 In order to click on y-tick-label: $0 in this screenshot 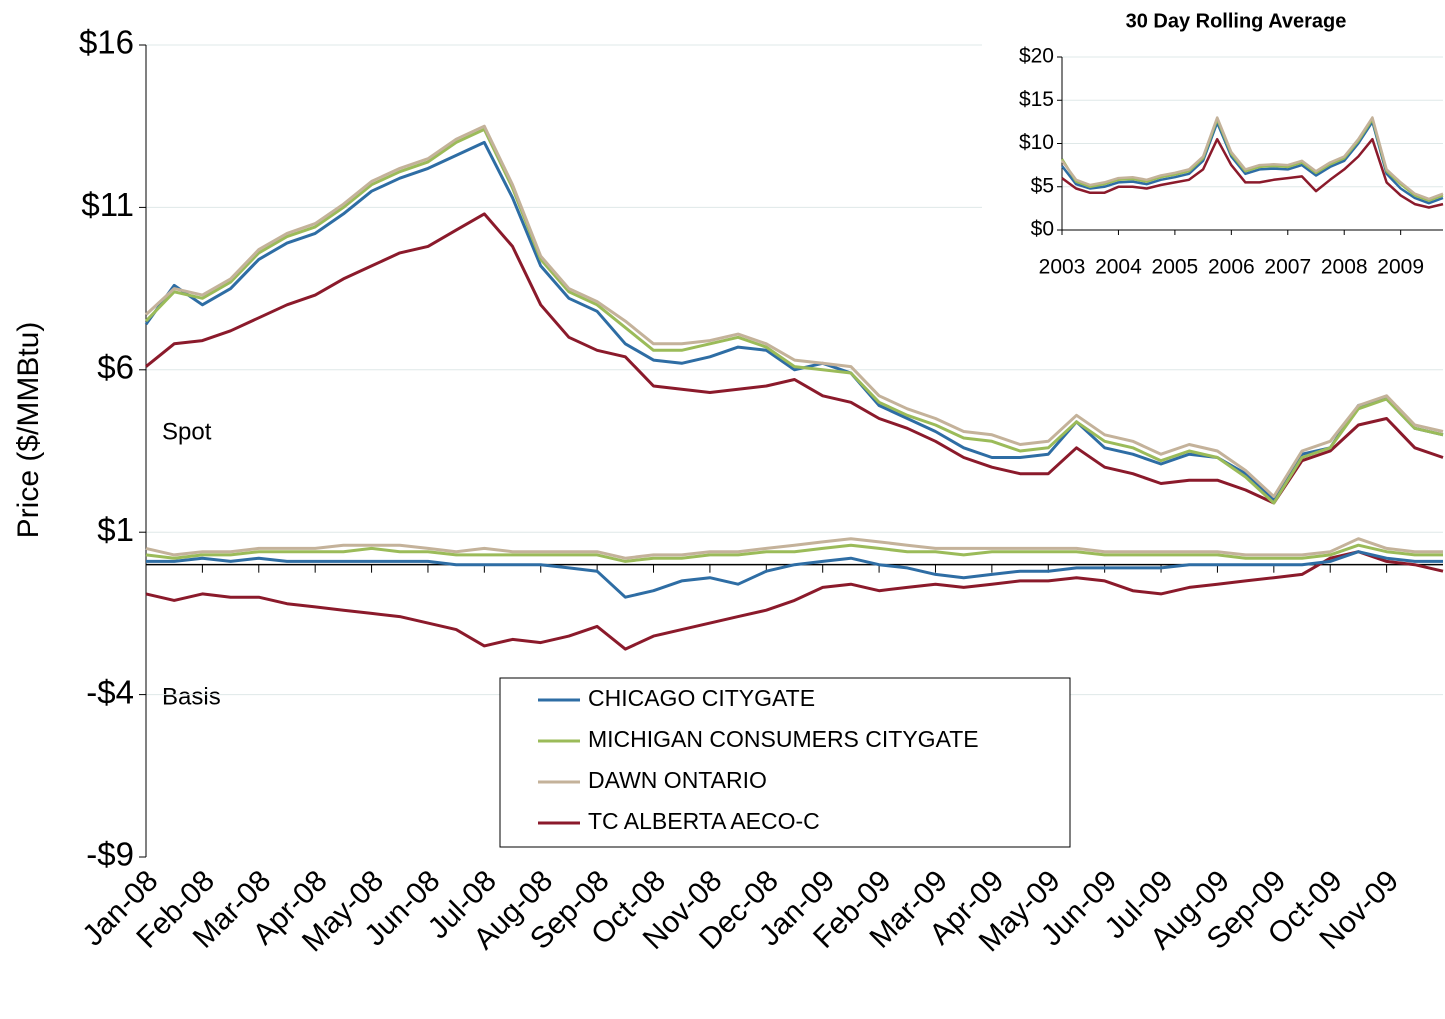, I will do `click(1042, 229)`.